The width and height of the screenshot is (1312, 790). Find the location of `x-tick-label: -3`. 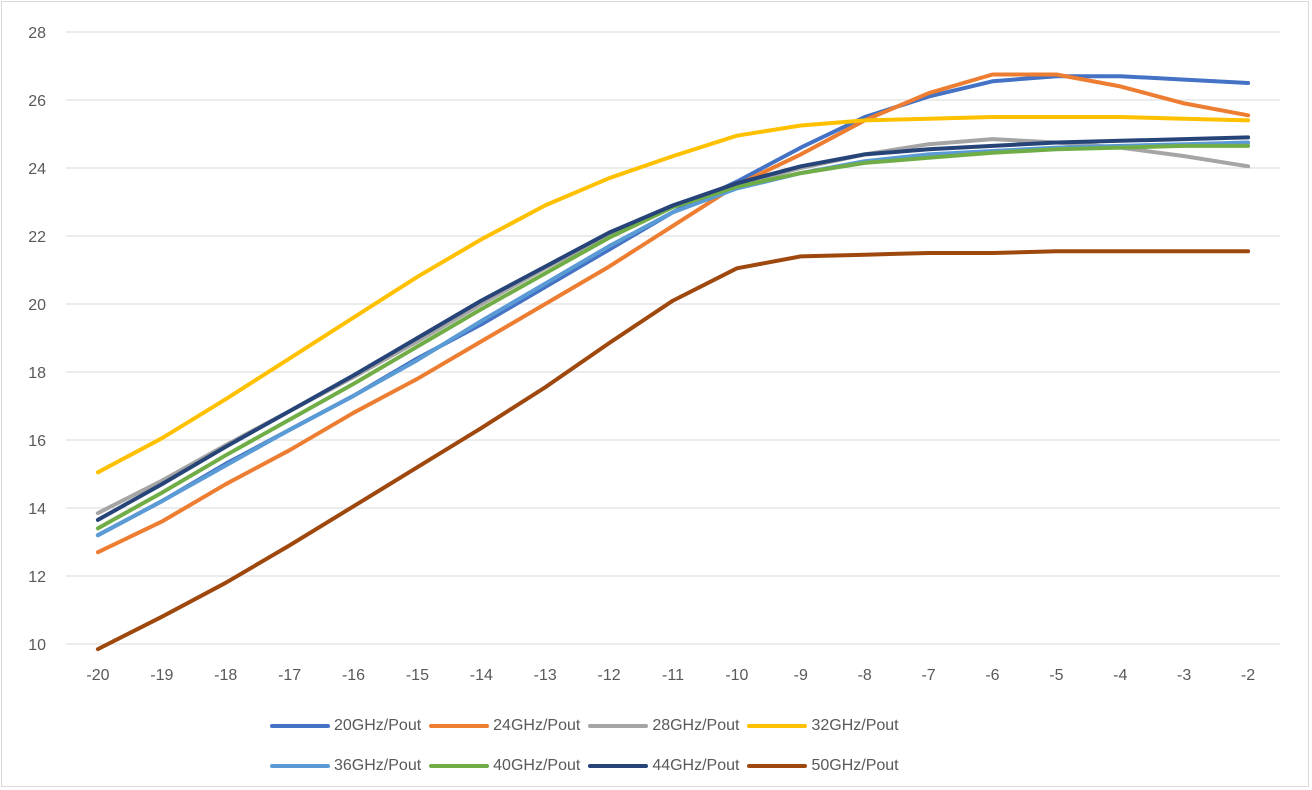

x-tick-label: -3 is located at coordinates (1184, 675).